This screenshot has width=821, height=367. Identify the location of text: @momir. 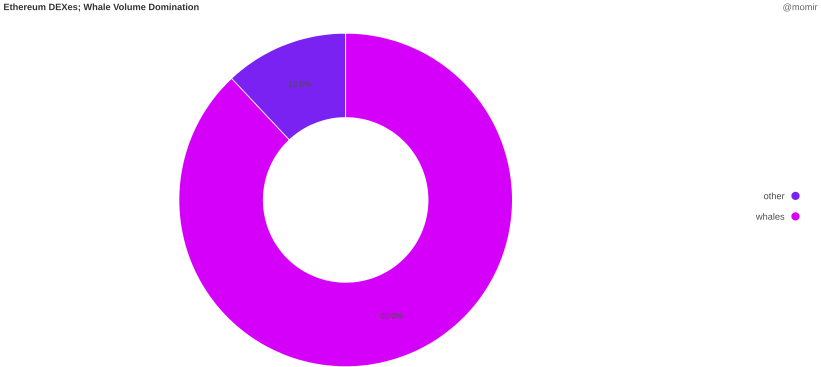
(800, 7).